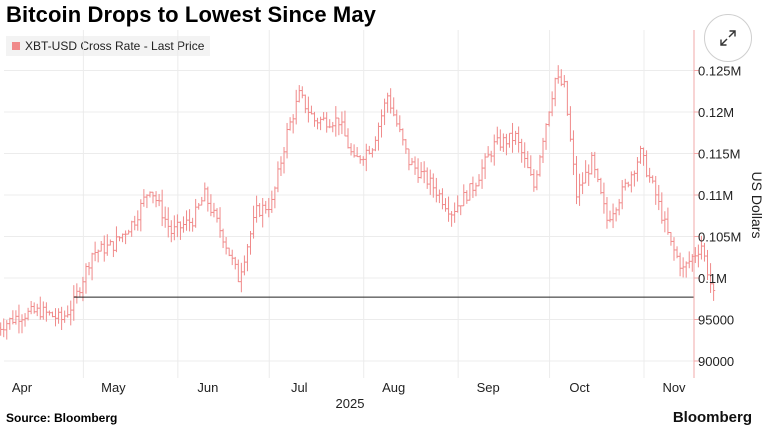  I want to click on expand-button, so click(728, 38).